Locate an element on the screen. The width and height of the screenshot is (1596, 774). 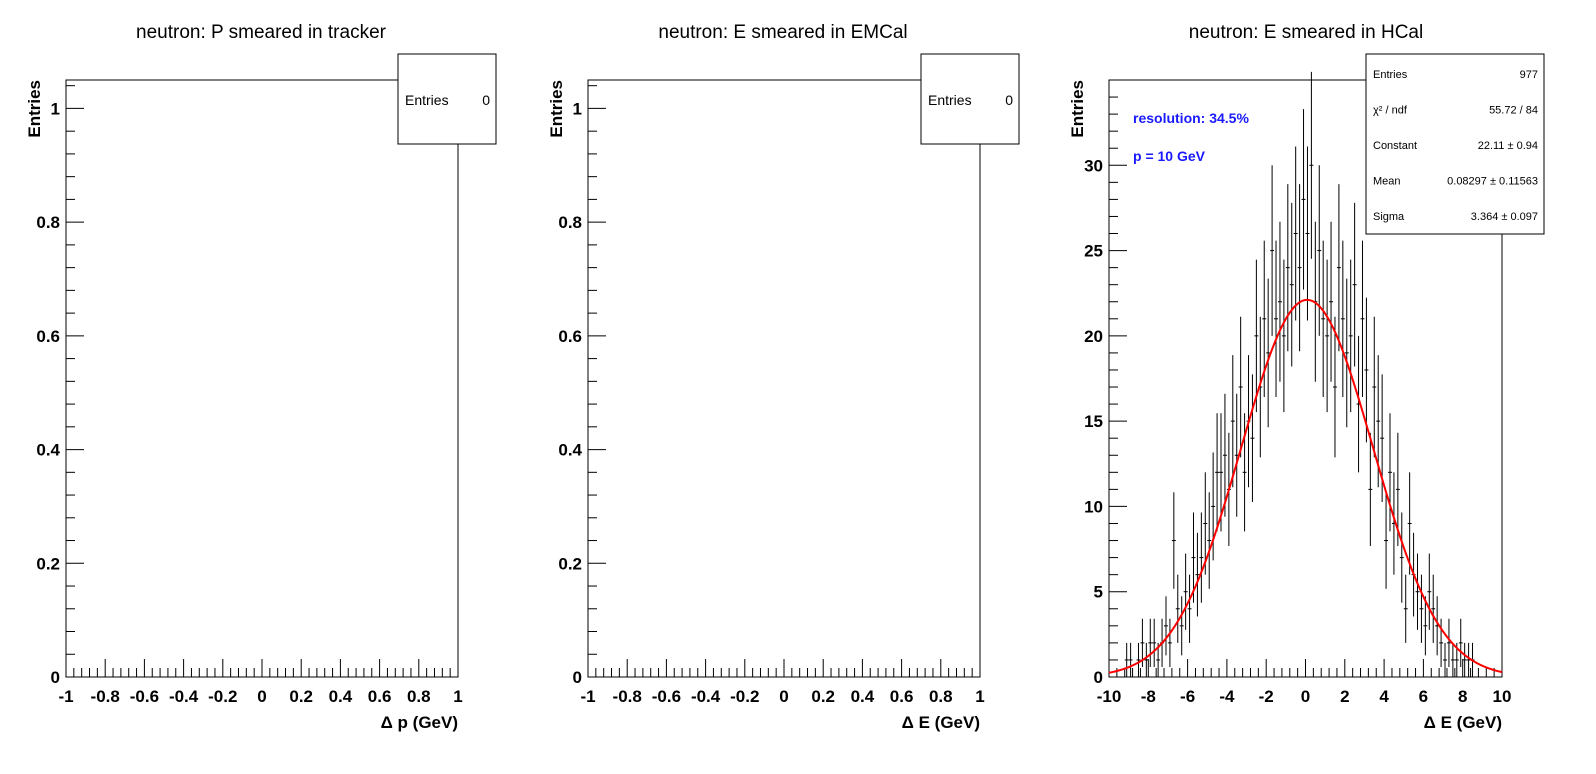
stats-label: χ² / ndf is located at coordinates (1390, 111).